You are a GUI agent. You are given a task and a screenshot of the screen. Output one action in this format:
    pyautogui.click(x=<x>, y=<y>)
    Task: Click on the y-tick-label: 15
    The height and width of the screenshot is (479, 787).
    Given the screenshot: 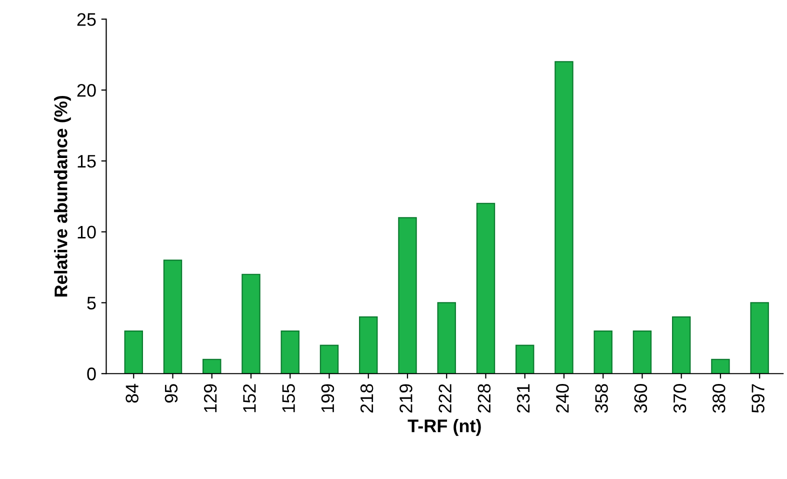 What is the action you would take?
    pyautogui.click(x=87, y=161)
    